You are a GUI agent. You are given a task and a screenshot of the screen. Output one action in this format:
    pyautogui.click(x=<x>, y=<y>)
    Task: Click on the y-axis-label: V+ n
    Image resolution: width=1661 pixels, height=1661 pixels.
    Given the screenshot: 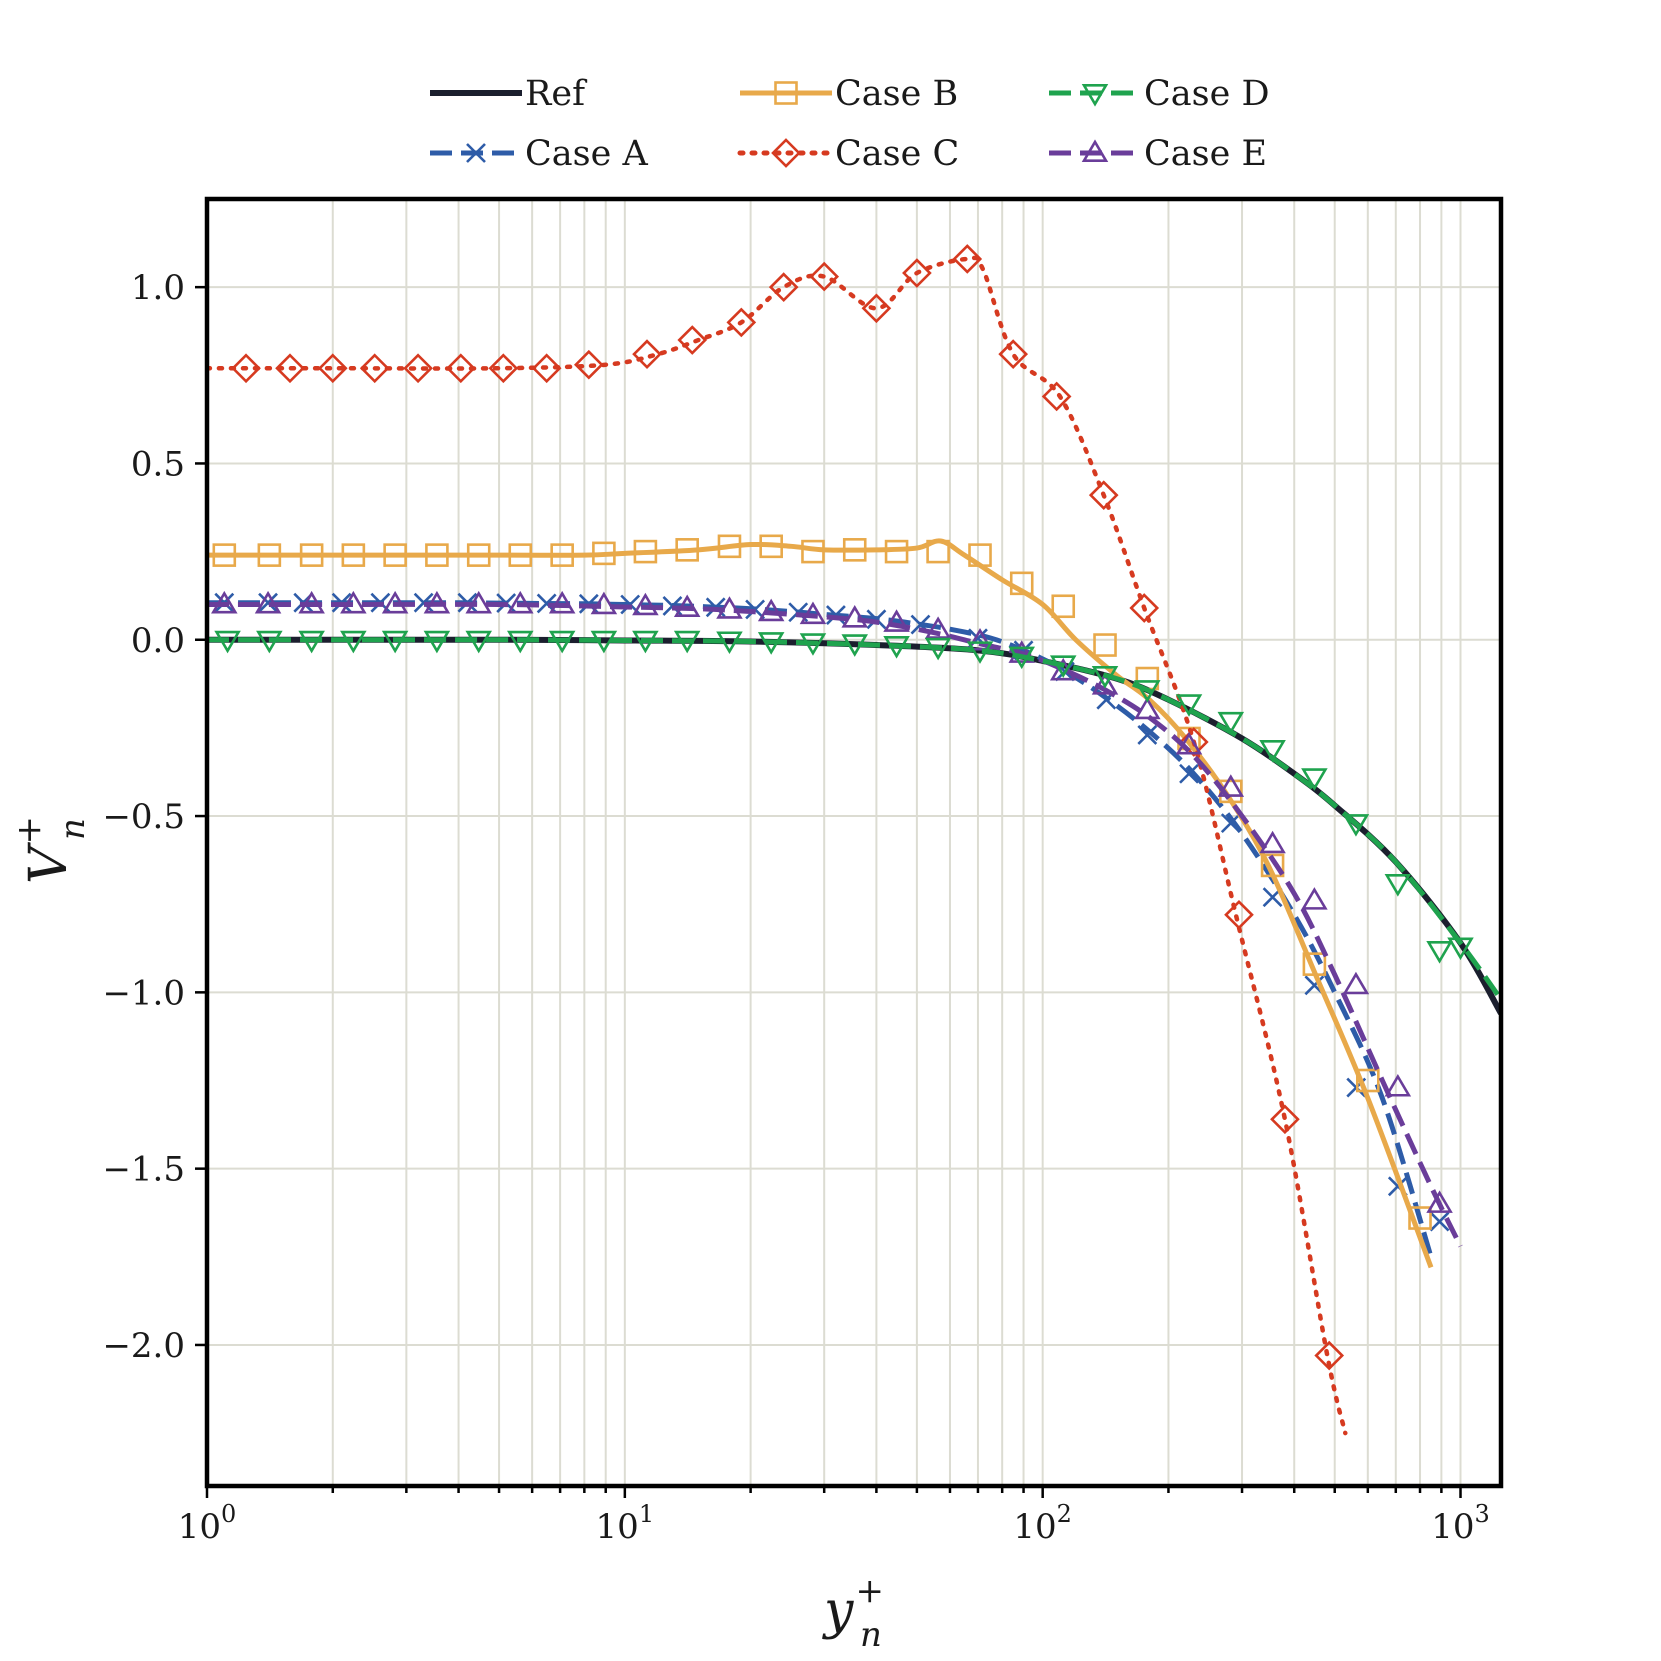 What is the action you would take?
    pyautogui.click(x=51, y=850)
    